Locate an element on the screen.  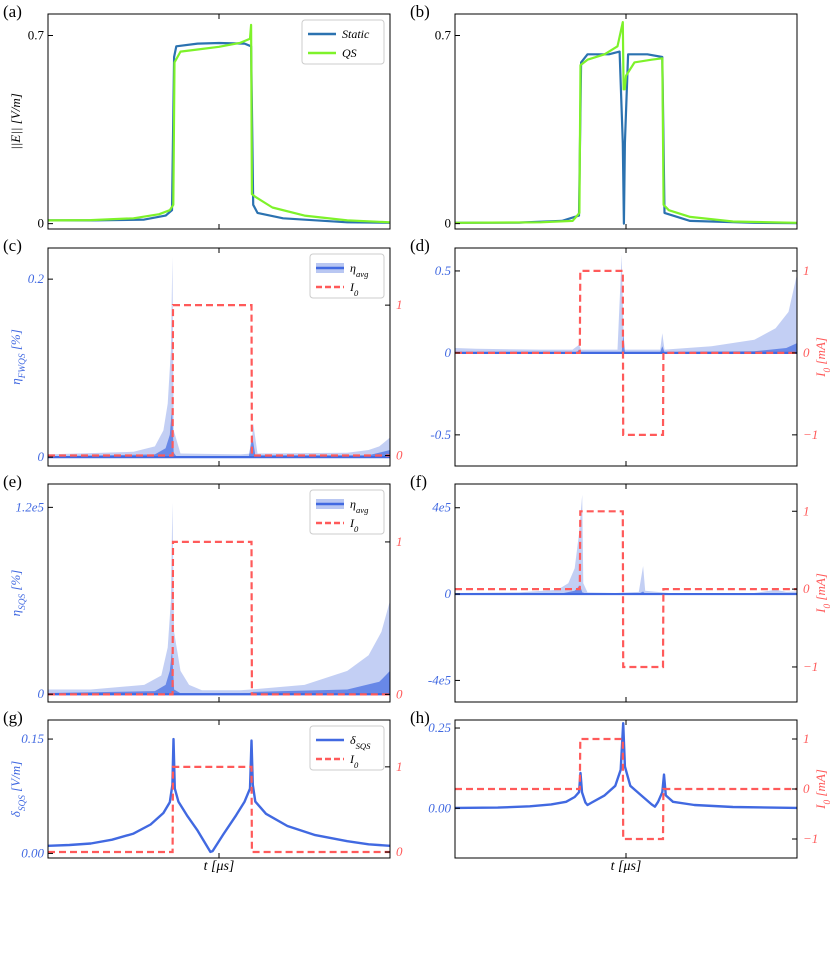
panel-a: 0 0.7 (a) ||E|| [V/m] Static QS is located at coordinates (197, 116).